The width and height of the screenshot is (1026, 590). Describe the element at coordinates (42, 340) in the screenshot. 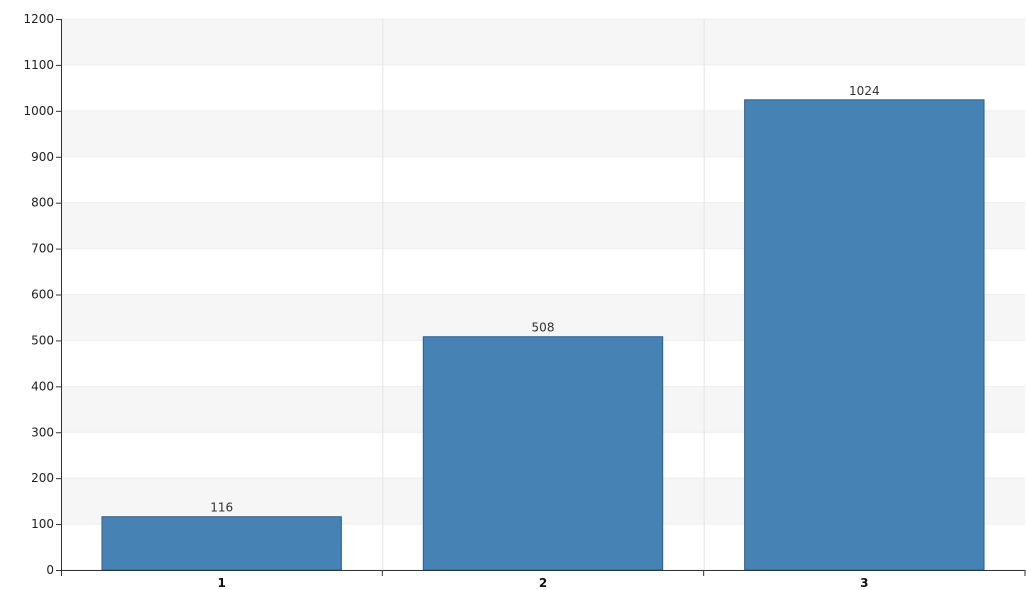

I see `y-tick-label-500: 500` at that location.